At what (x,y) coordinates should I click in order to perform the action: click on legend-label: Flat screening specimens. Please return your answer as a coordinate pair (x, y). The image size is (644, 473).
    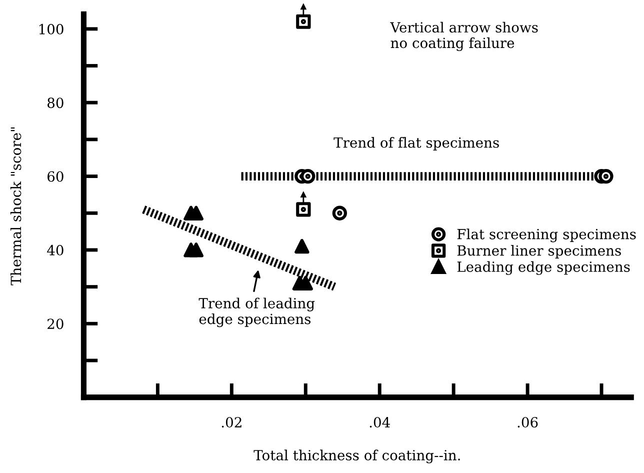
    Looking at the image, I should click on (546, 235).